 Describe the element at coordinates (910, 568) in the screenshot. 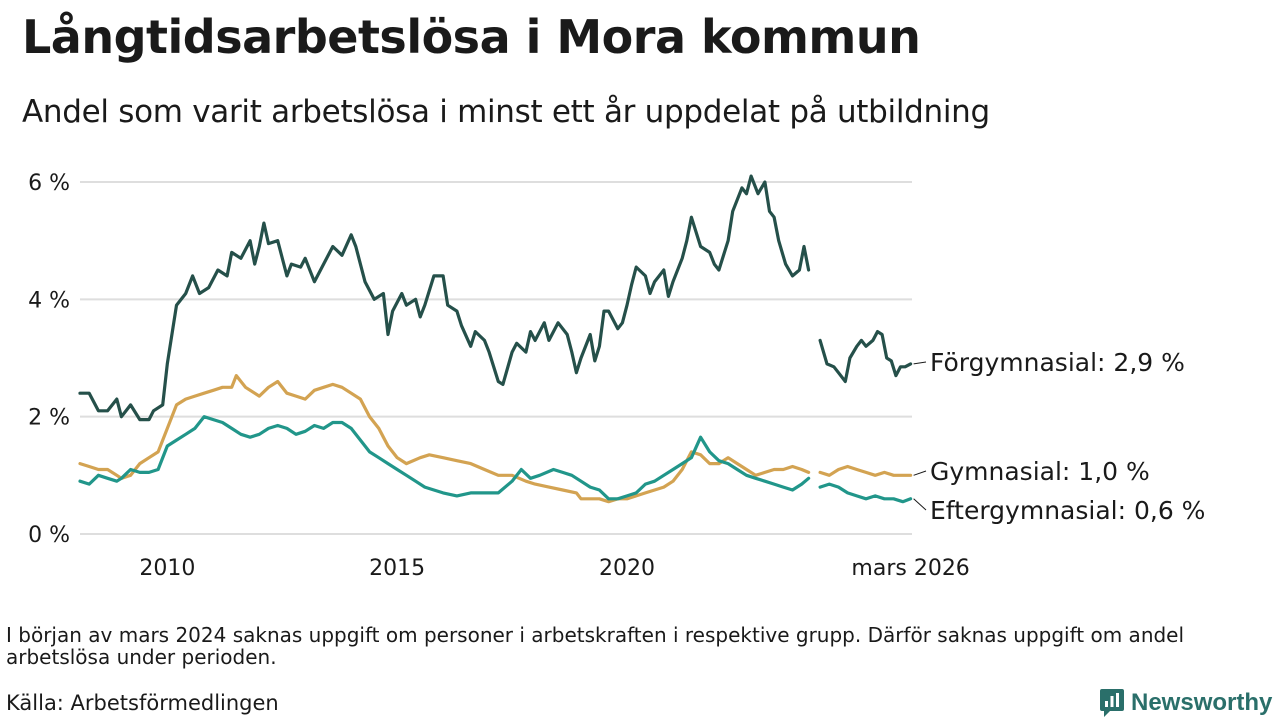

I see `x-tick-label: mars 2026` at that location.